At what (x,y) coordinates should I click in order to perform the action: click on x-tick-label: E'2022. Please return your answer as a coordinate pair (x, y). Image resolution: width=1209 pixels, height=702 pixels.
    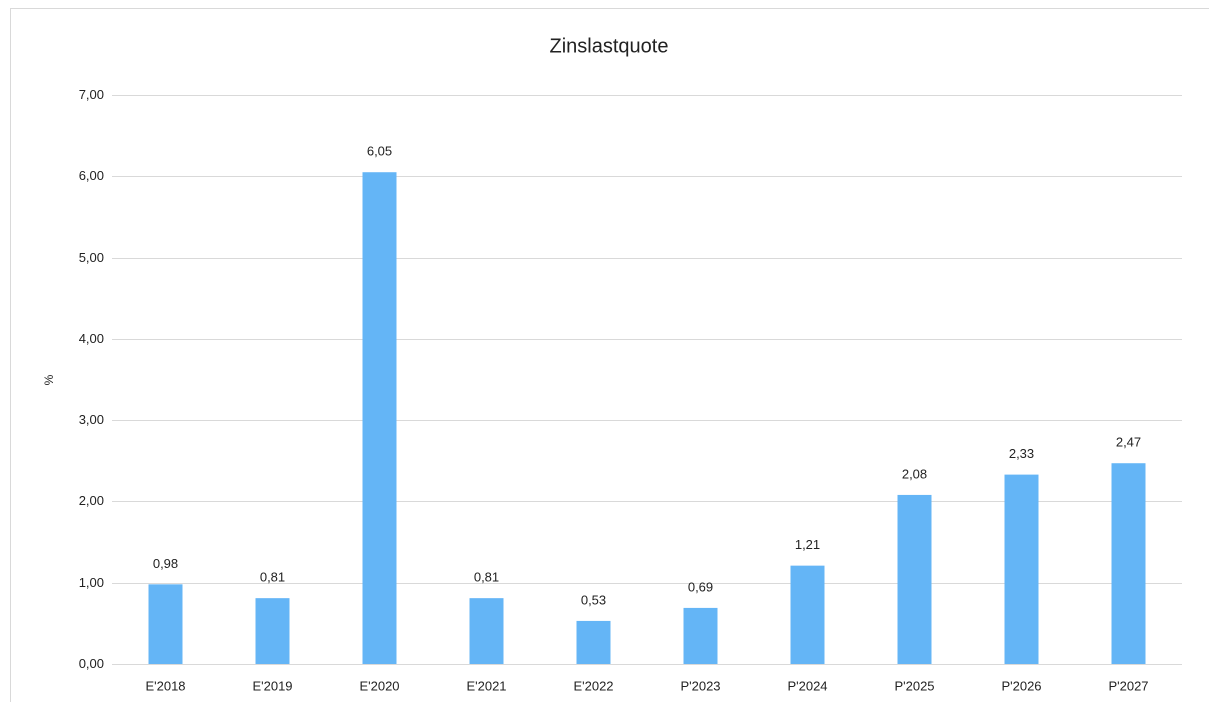
    Looking at the image, I should click on (593, 685).